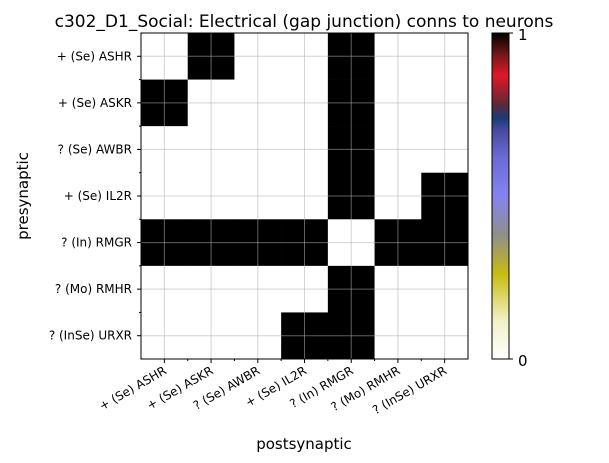  Describe the element at coordinates (90, 336) in the screenshot. I see `y-tick-label: ? (InSe) URXR` at that location.